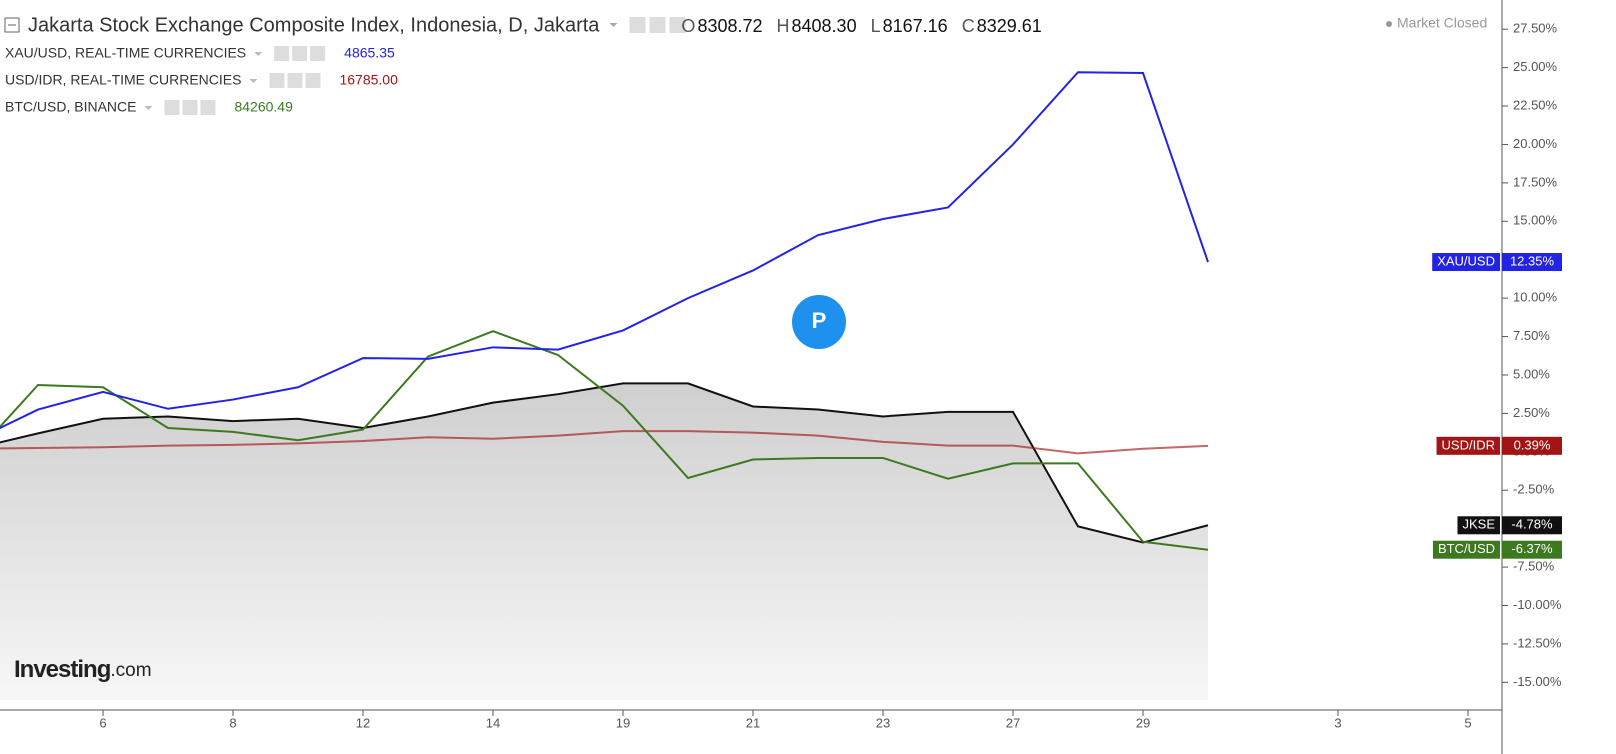 Image resolution: width=1616 pixels, height=754 pixels. What do you see at coordinates (1537, 604) in the screenshot?
I see `y-tick-label: -10.00%` at bounding box center [1537, 604].